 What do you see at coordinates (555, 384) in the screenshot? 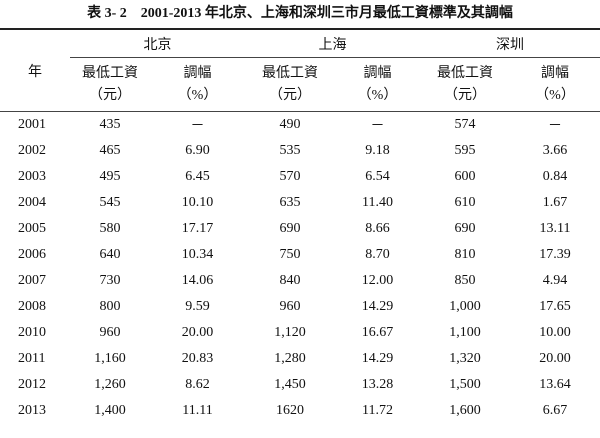
I see `value-cell: 13.64` at bounding box center [555, 384].